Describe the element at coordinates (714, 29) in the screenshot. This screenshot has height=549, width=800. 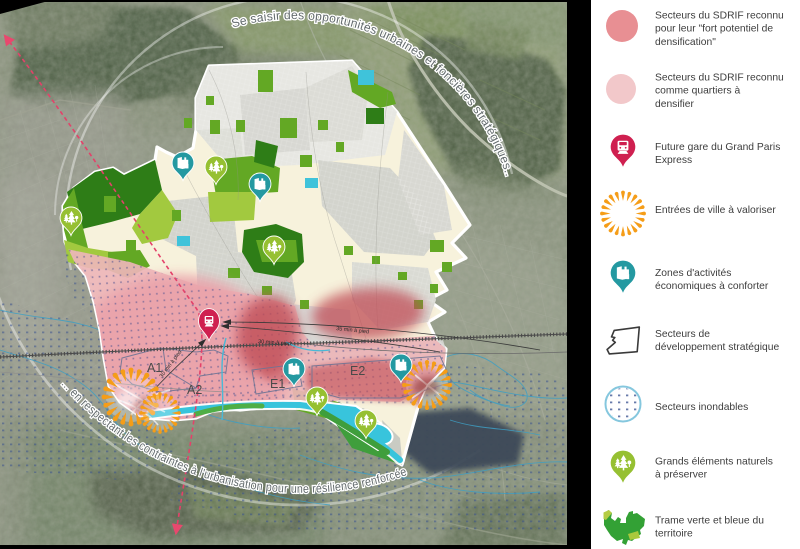
I see `svg-text: pour leur "fort potentiel de` at that location.